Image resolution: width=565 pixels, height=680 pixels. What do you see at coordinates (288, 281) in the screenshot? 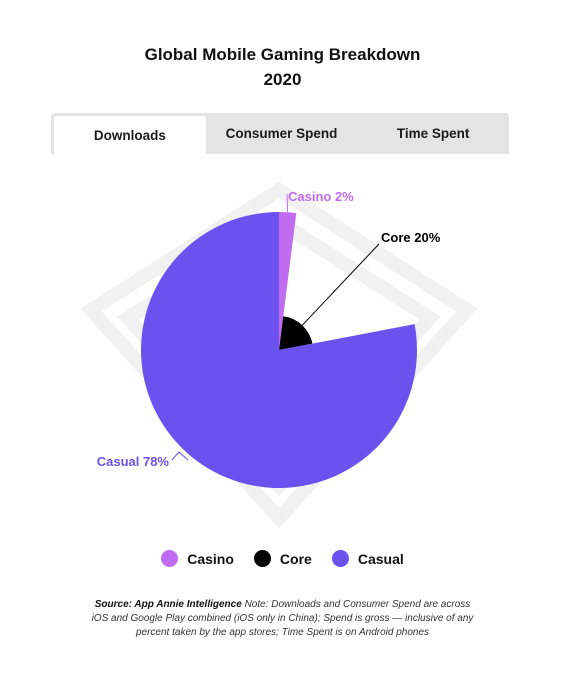
I see `pie-slice-casino` at bounding box center [288, 281].